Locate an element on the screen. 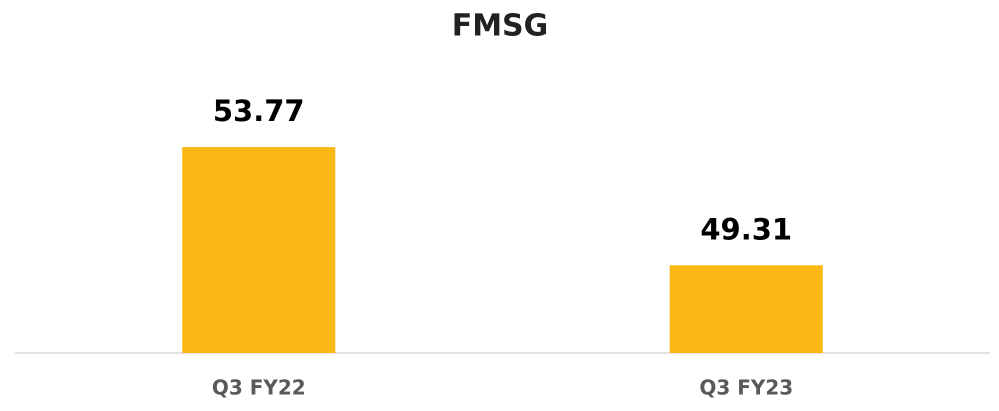  x-tick-label: Q3 FY23 is located at coordinates (746, 388).